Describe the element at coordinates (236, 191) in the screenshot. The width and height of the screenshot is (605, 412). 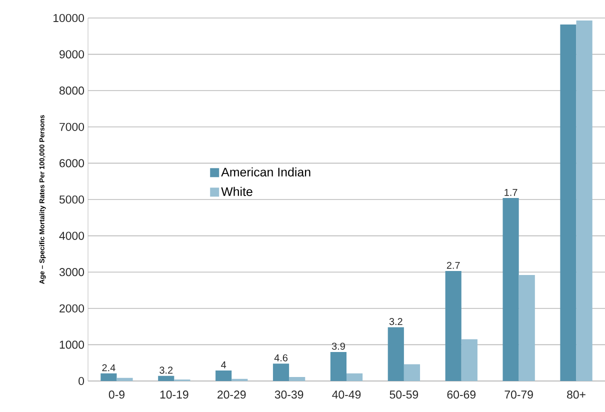
I see `legend-label: White` at that location.